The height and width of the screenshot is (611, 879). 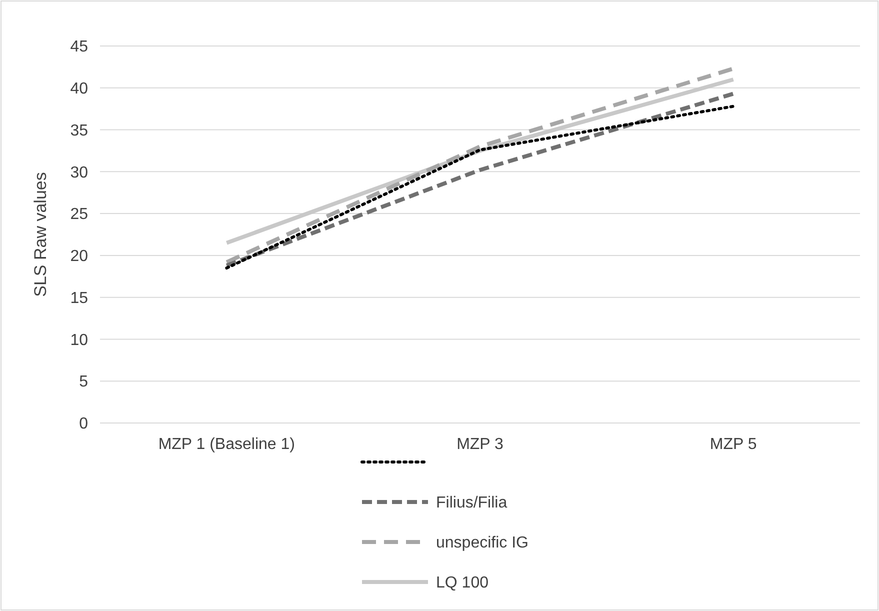 What do you see at coordinates (79, 298) in the screenshot?
I see `y-tick-label: 15` at bounding box center [79, 298].